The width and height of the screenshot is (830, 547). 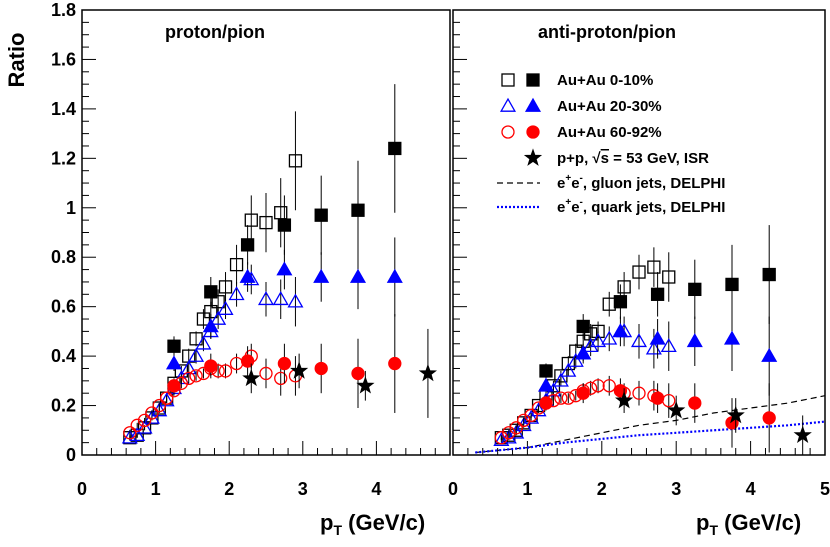 What do you see at coordinates (63, 356) in the screenshot?
I see `y-tick-label: 0.4` at bounding box center [63, 356].